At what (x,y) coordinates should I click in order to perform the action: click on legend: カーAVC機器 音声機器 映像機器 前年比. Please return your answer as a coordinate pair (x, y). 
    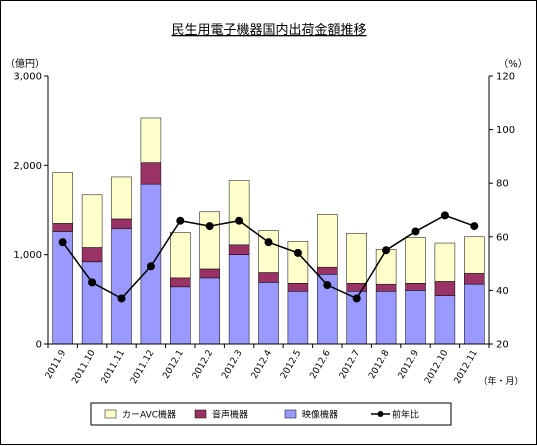
    Looking at the image, I should click on (271, 414).